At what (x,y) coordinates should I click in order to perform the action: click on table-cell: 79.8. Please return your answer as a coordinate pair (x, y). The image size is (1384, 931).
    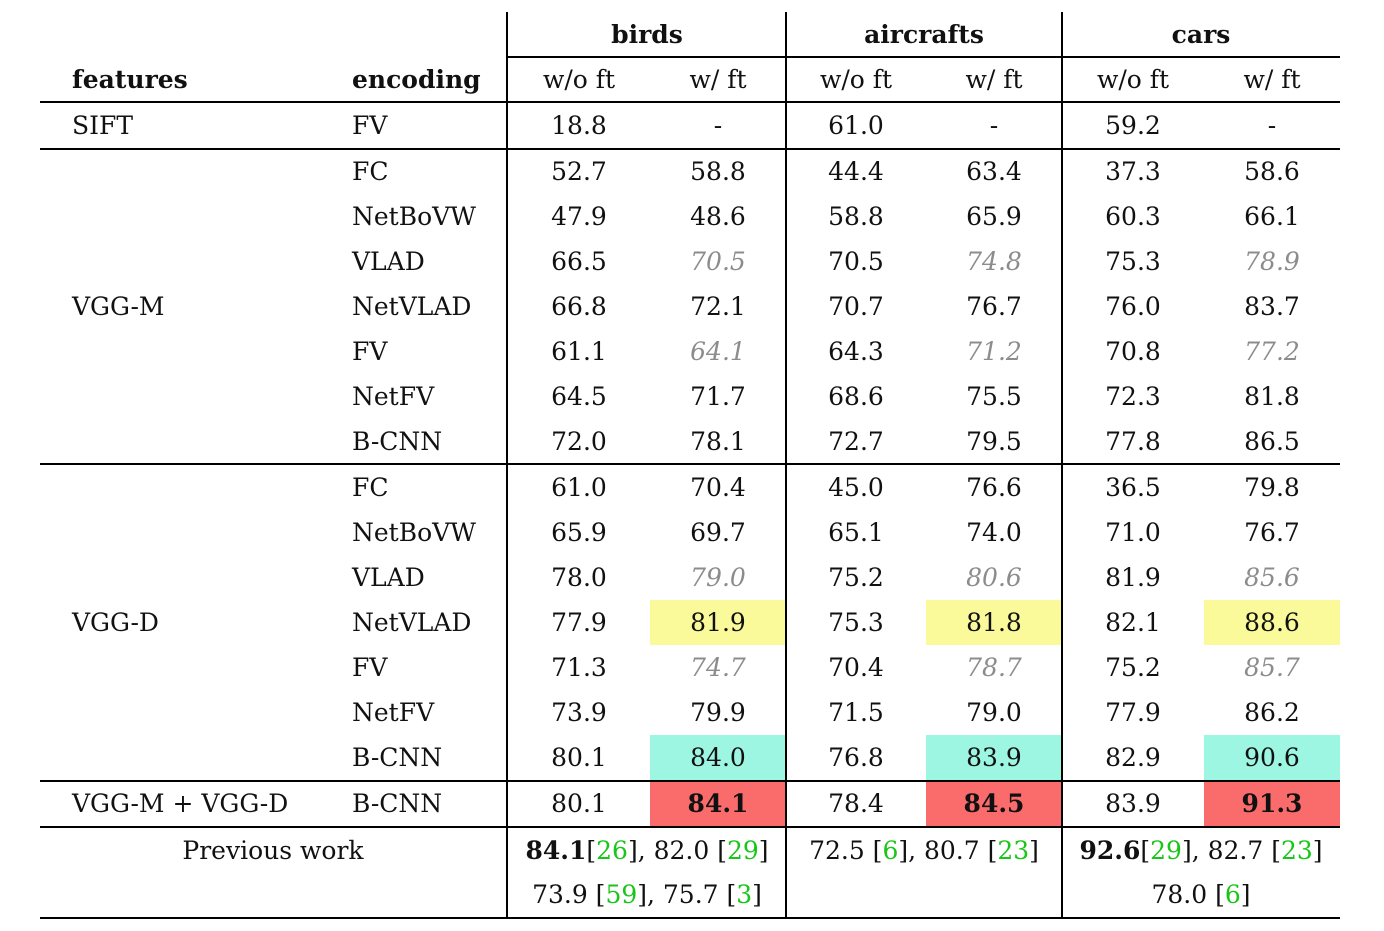
    Looking at the image, I should click on (1272, 487).